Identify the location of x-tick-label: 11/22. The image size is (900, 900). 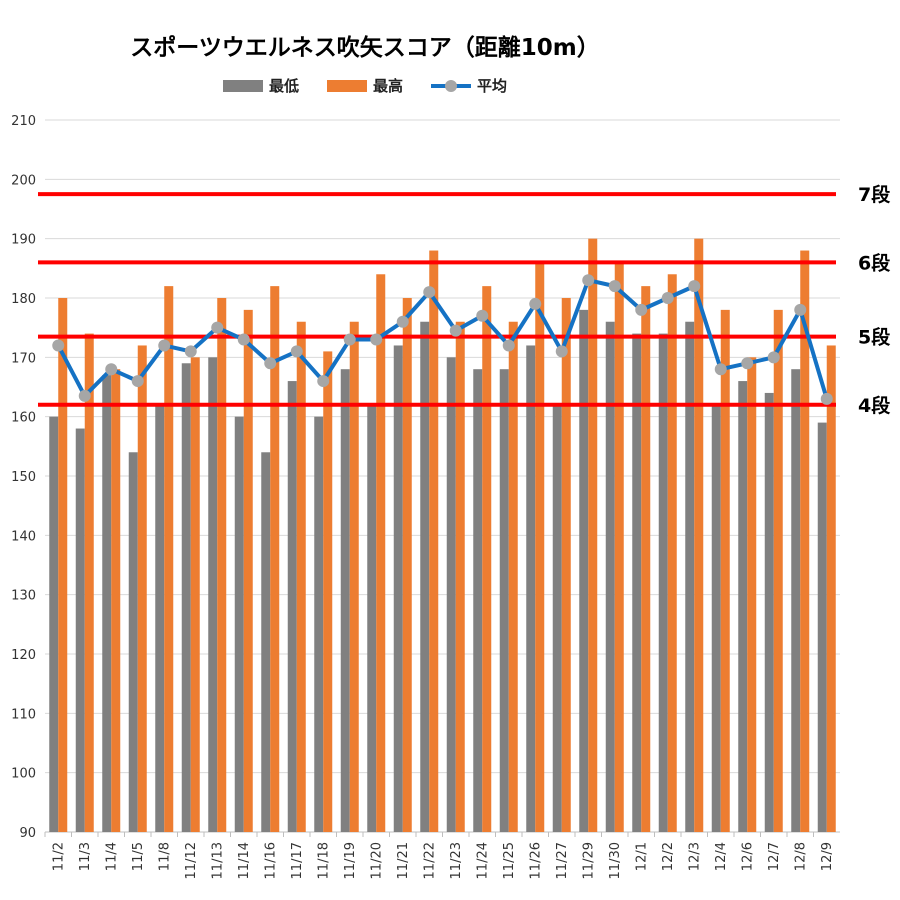
(429, 860).